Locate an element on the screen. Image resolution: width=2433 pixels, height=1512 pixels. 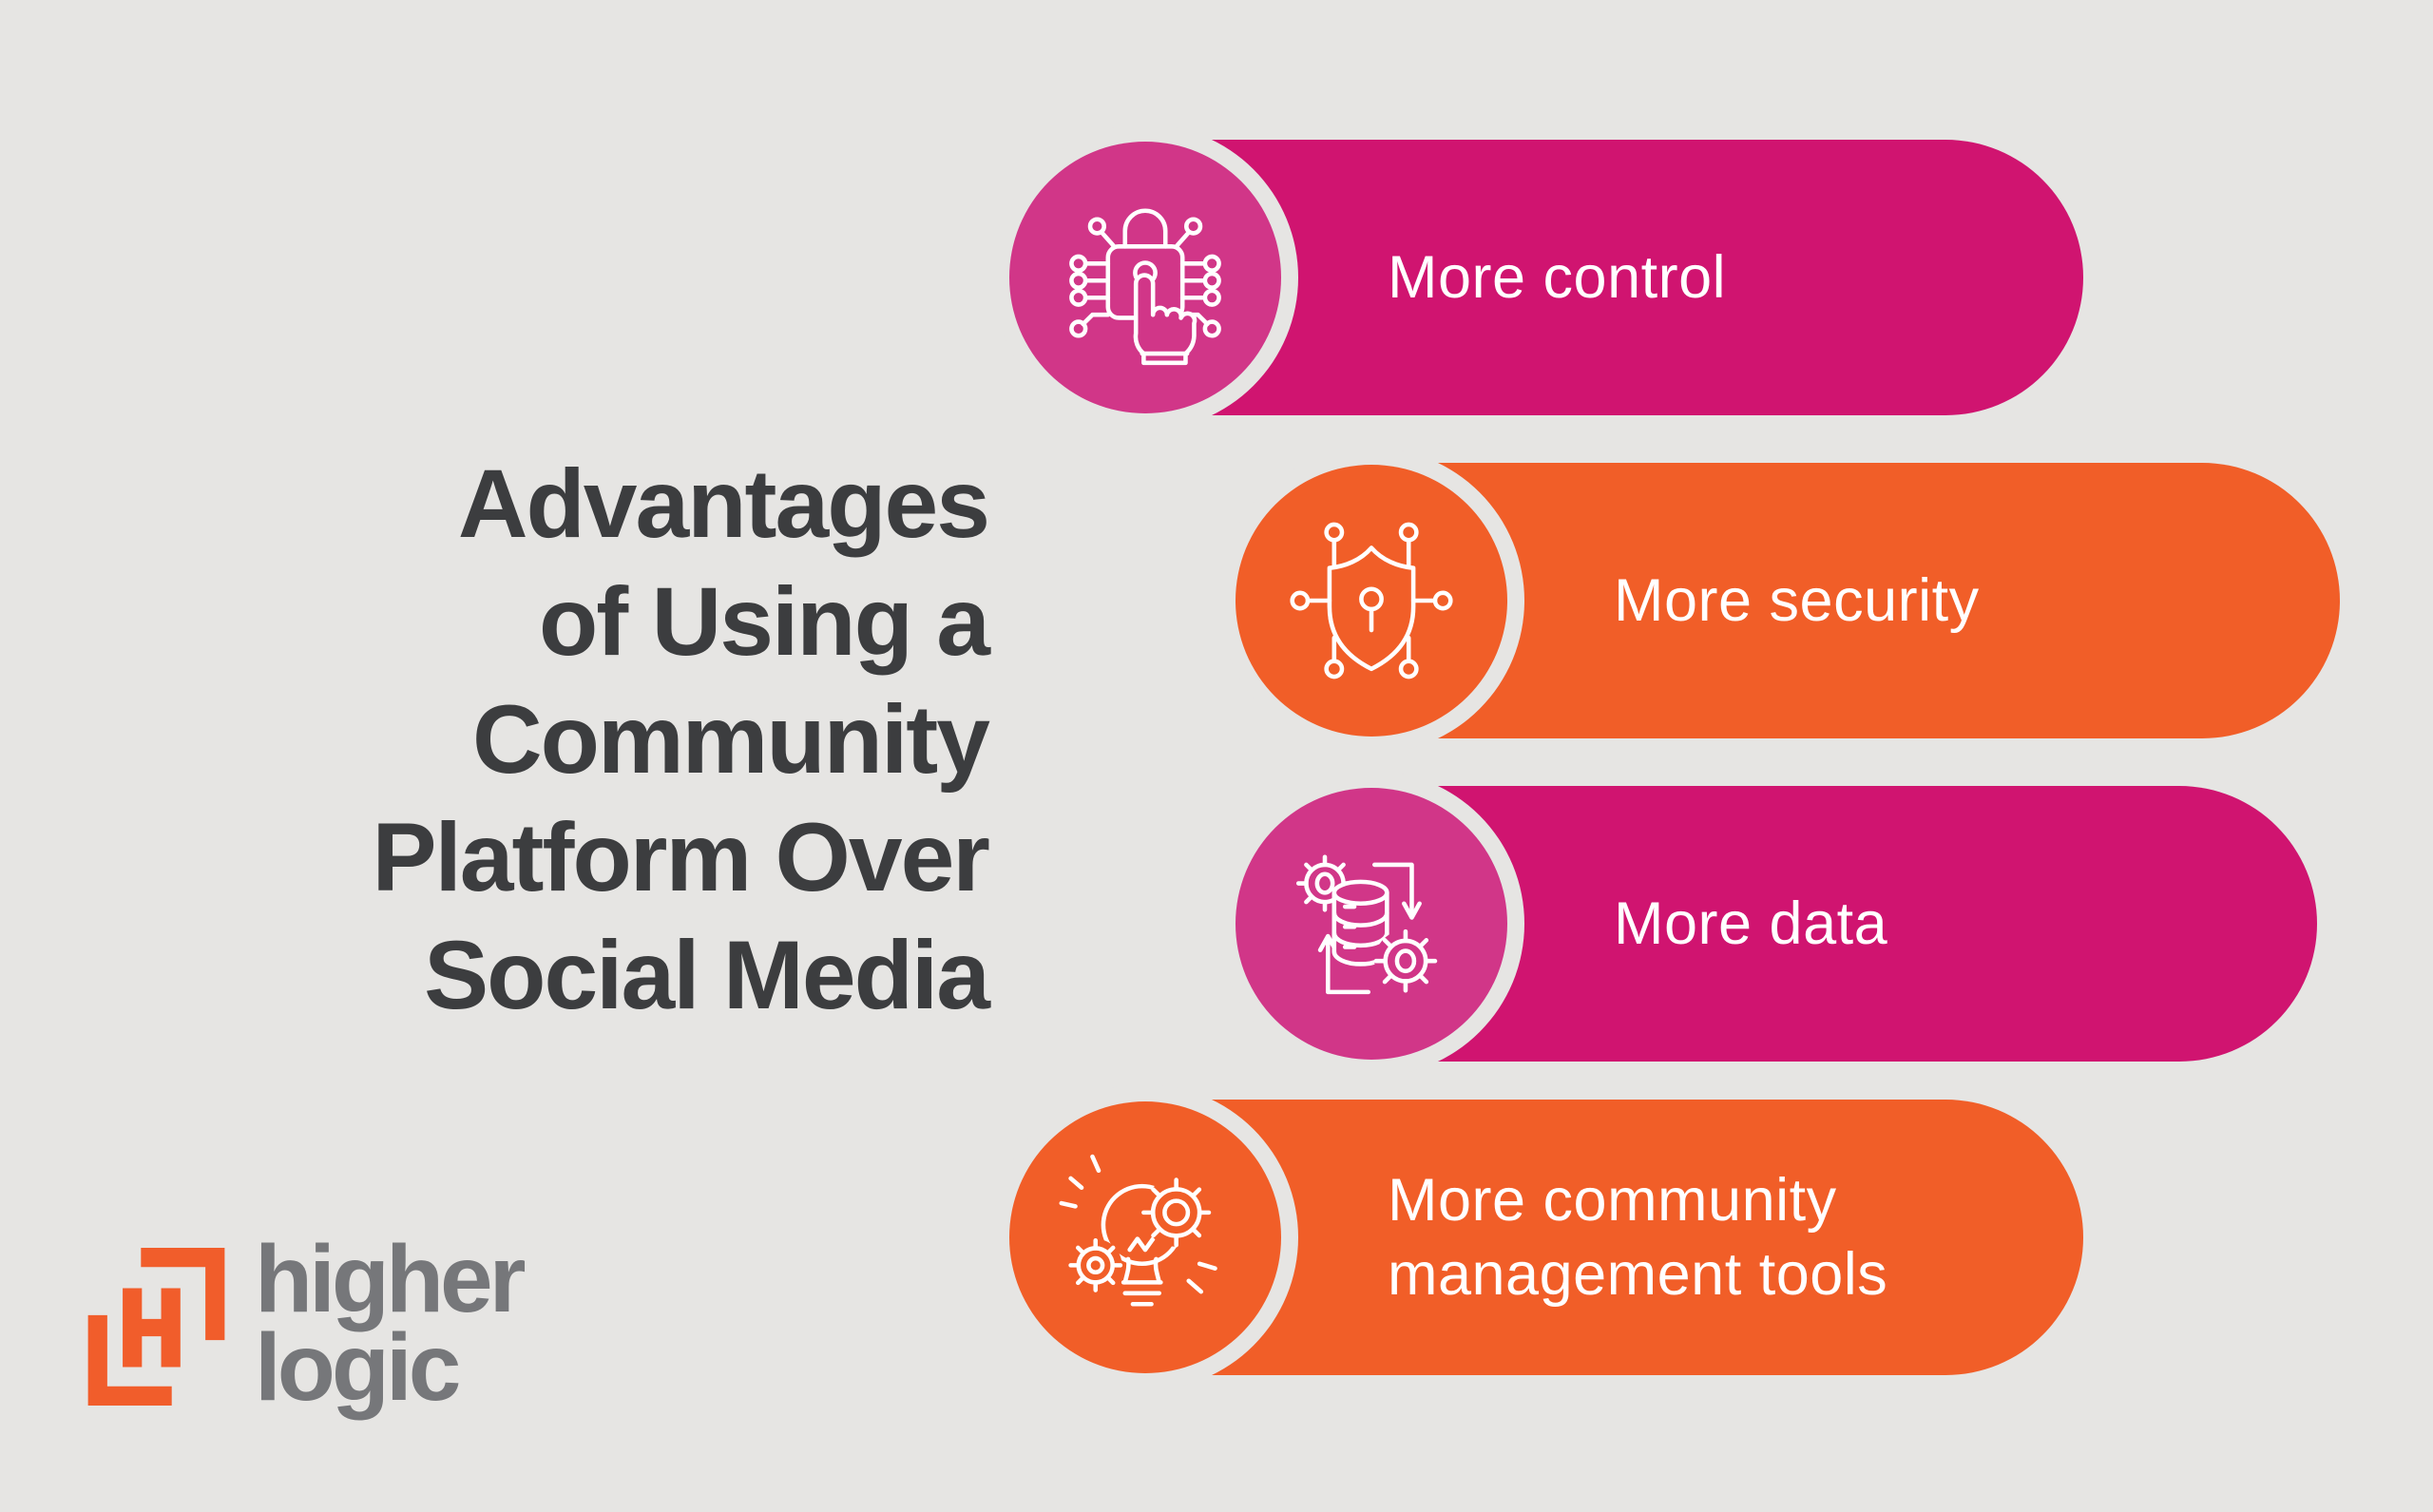
benefit-label-security: More security is located at coordinates (1797, 600).